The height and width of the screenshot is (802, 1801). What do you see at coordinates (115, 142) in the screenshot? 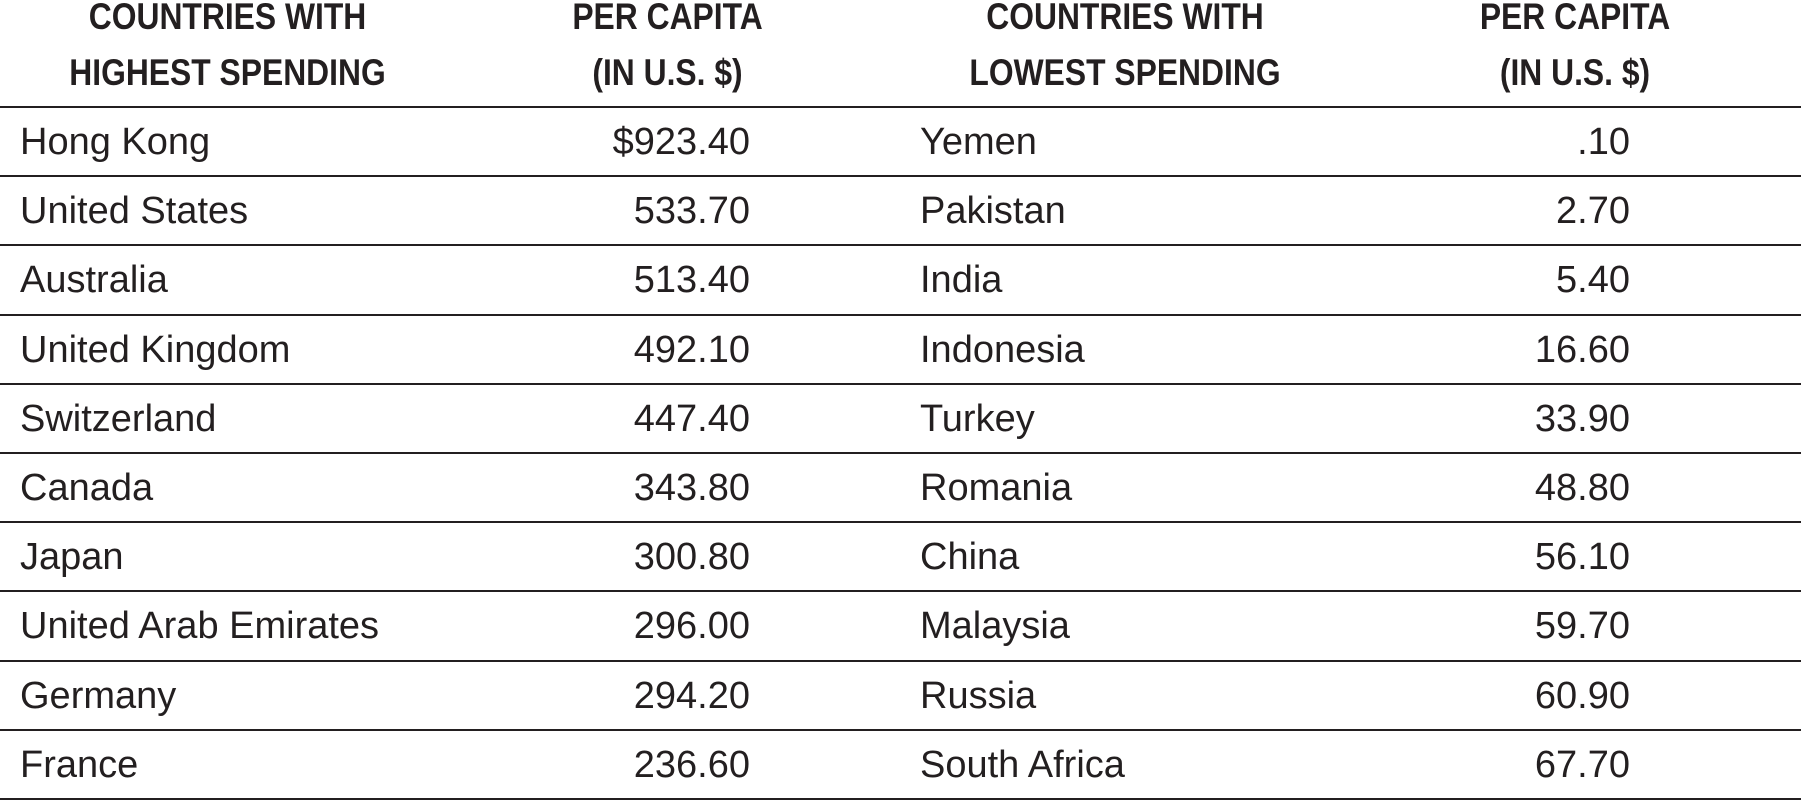
I see `high-country-cell: Hong Kong` at bounding box center [115, 142].